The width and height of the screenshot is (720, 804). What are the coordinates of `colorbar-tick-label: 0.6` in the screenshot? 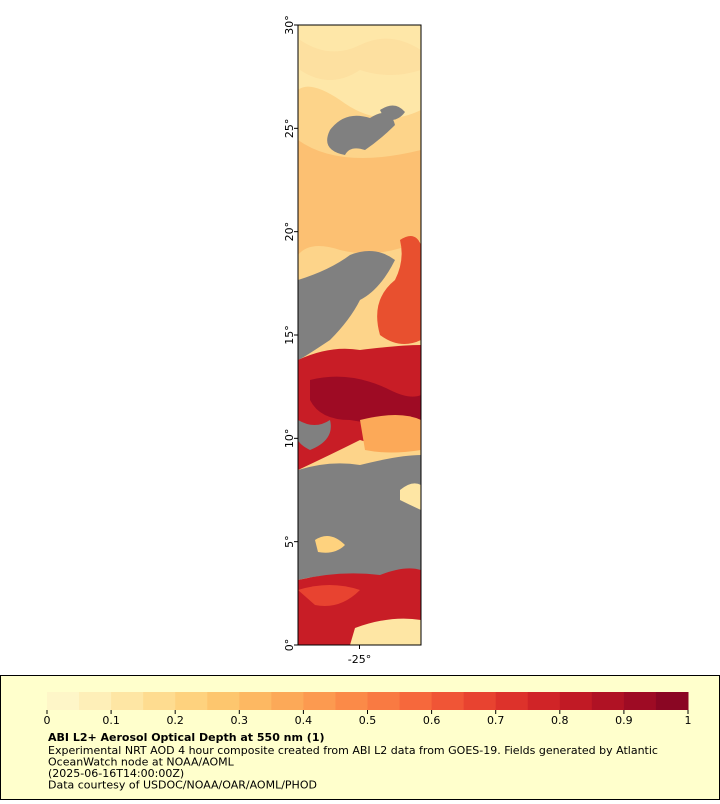 It's located at (432, 720).